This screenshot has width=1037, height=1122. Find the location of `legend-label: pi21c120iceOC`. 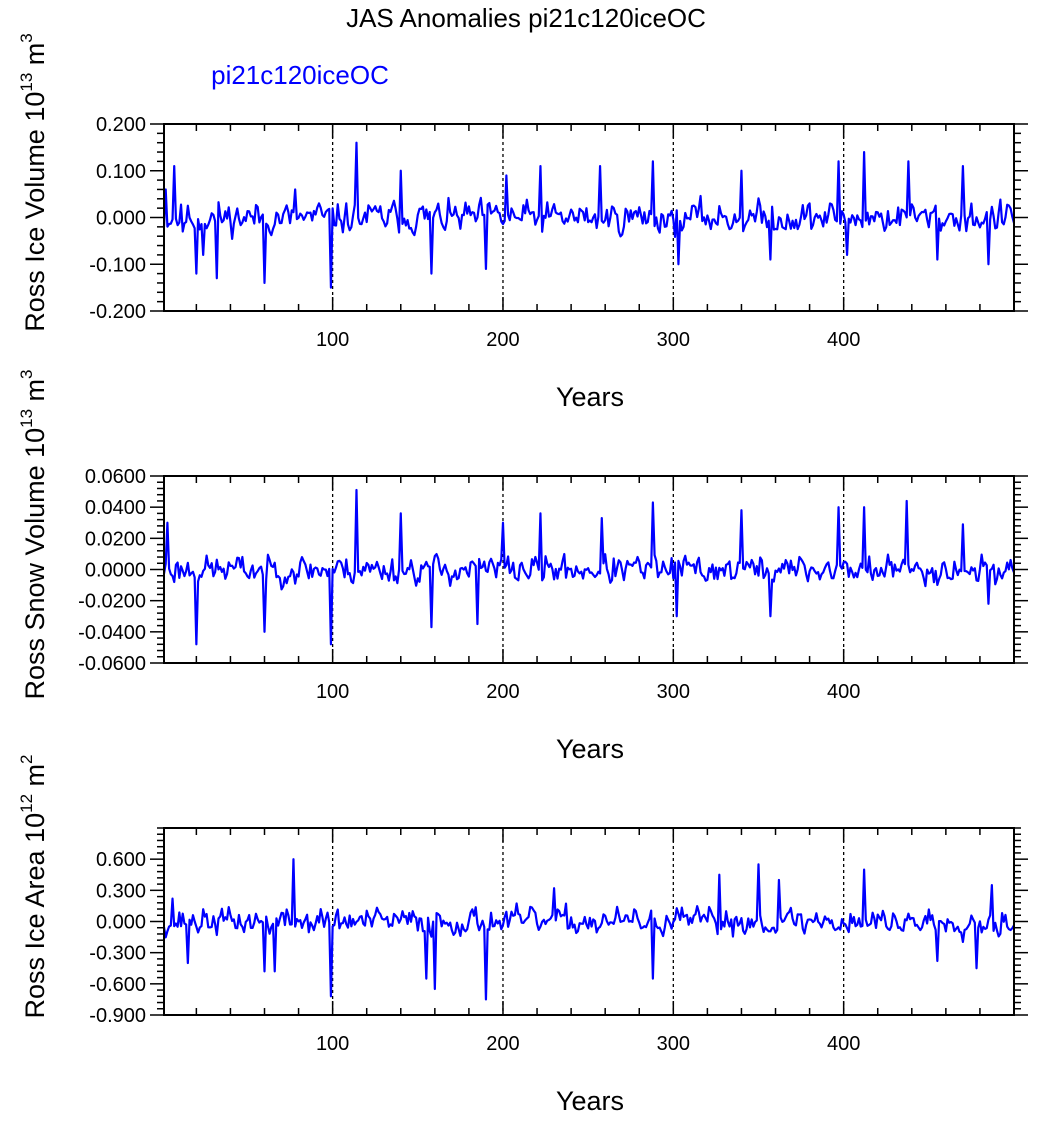

legend-label: pi21c120iceOC is located at coordinates (300, 75).